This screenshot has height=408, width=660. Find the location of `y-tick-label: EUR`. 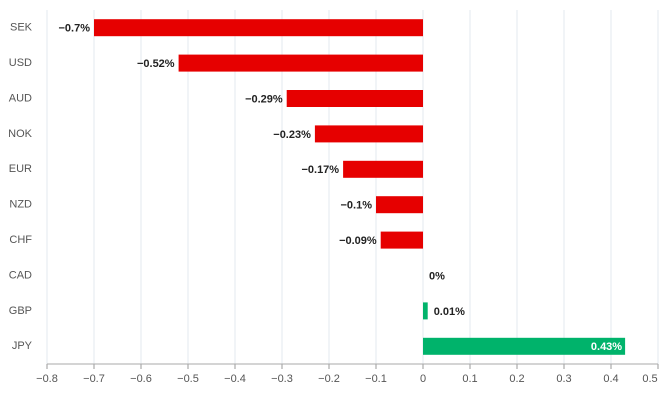

y-tick-label: EUR is located at coordinates (20, 169).